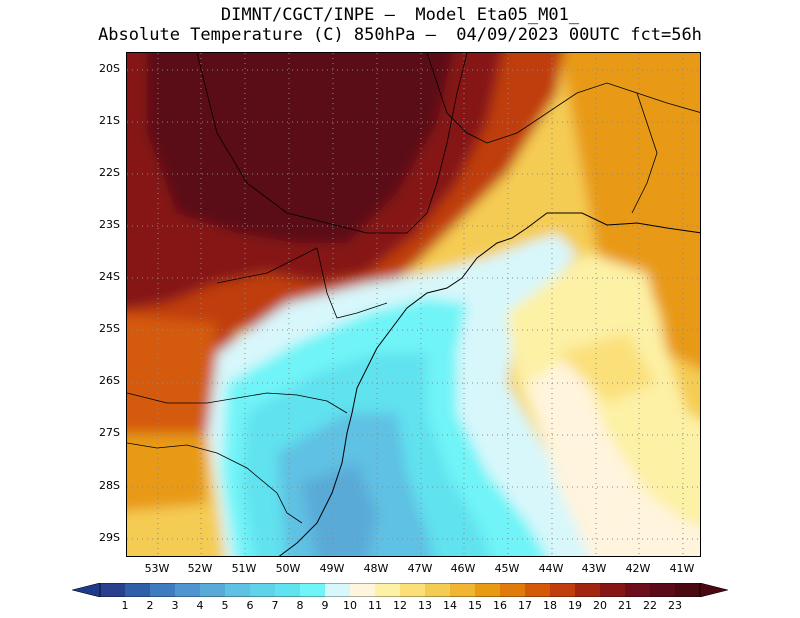 The height and width of the screenshot is (618, 800). What do you see at coordinates (109, 485) in the screenshot?
I see `lat-label: 28S` at bounding box center [109, 485].